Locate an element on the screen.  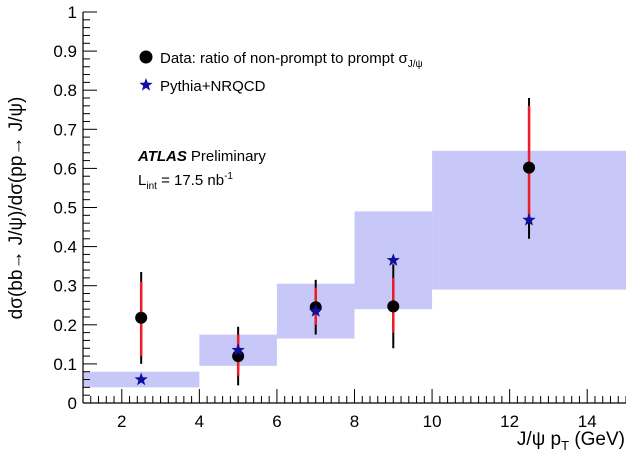
x-tick-label: 10 is located at coordinates (432, 421).